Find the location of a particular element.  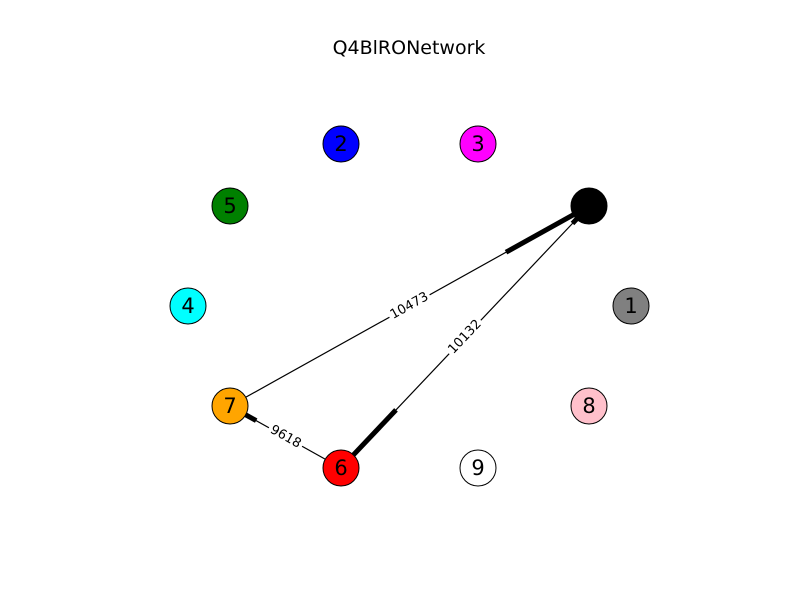

edge-weight-text: 10132 is located at coordinates (464, 337).